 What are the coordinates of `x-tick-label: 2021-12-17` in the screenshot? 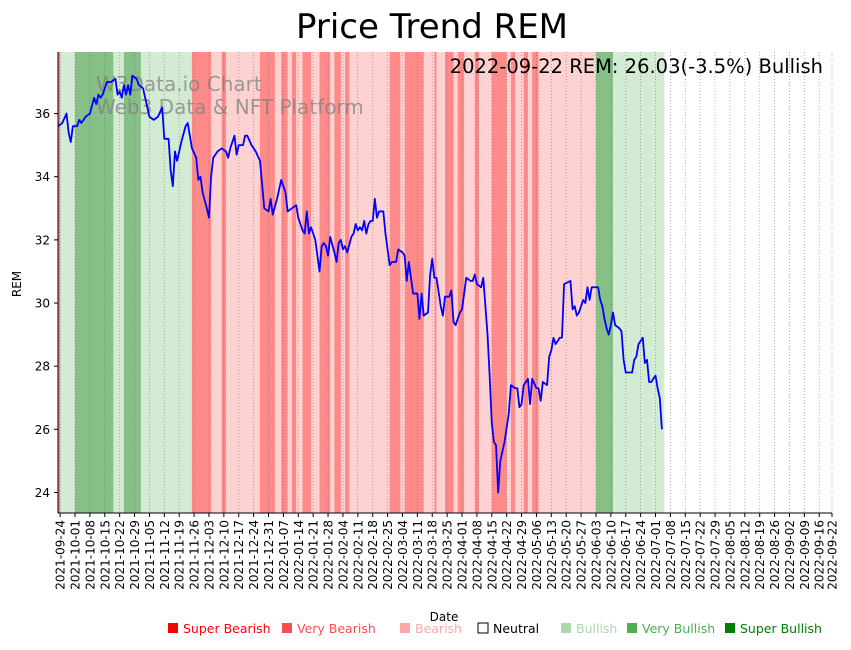 It's located at (239, 555).